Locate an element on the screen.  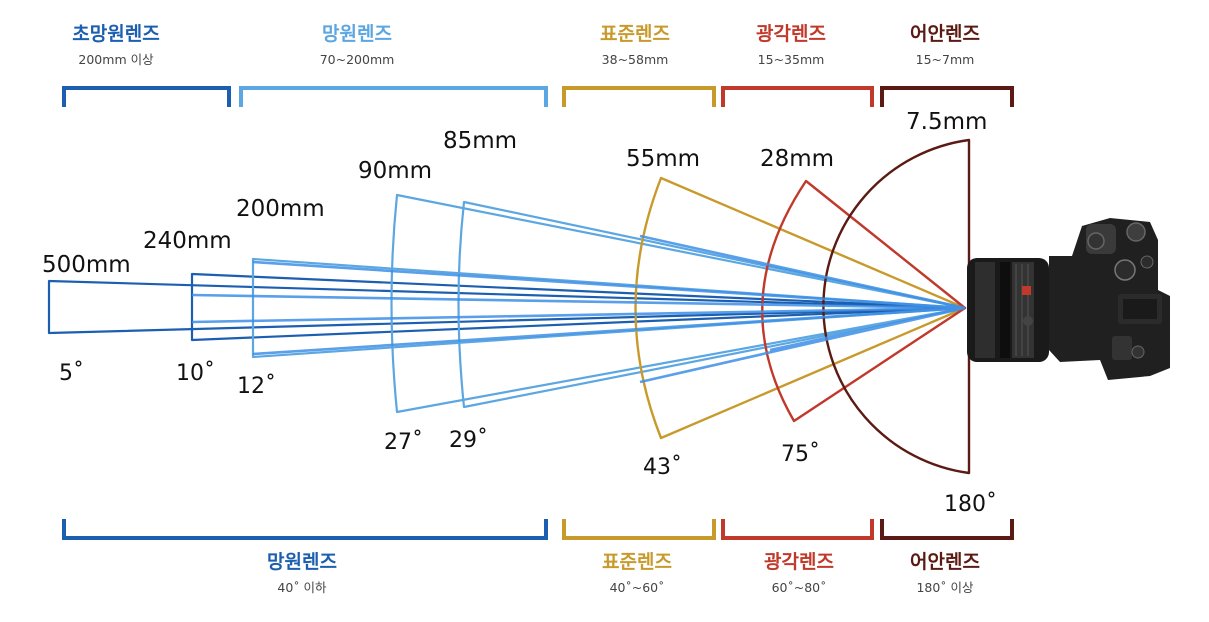
bottom-category-title: 광각렌즈 is located at coordinates (799, 562).